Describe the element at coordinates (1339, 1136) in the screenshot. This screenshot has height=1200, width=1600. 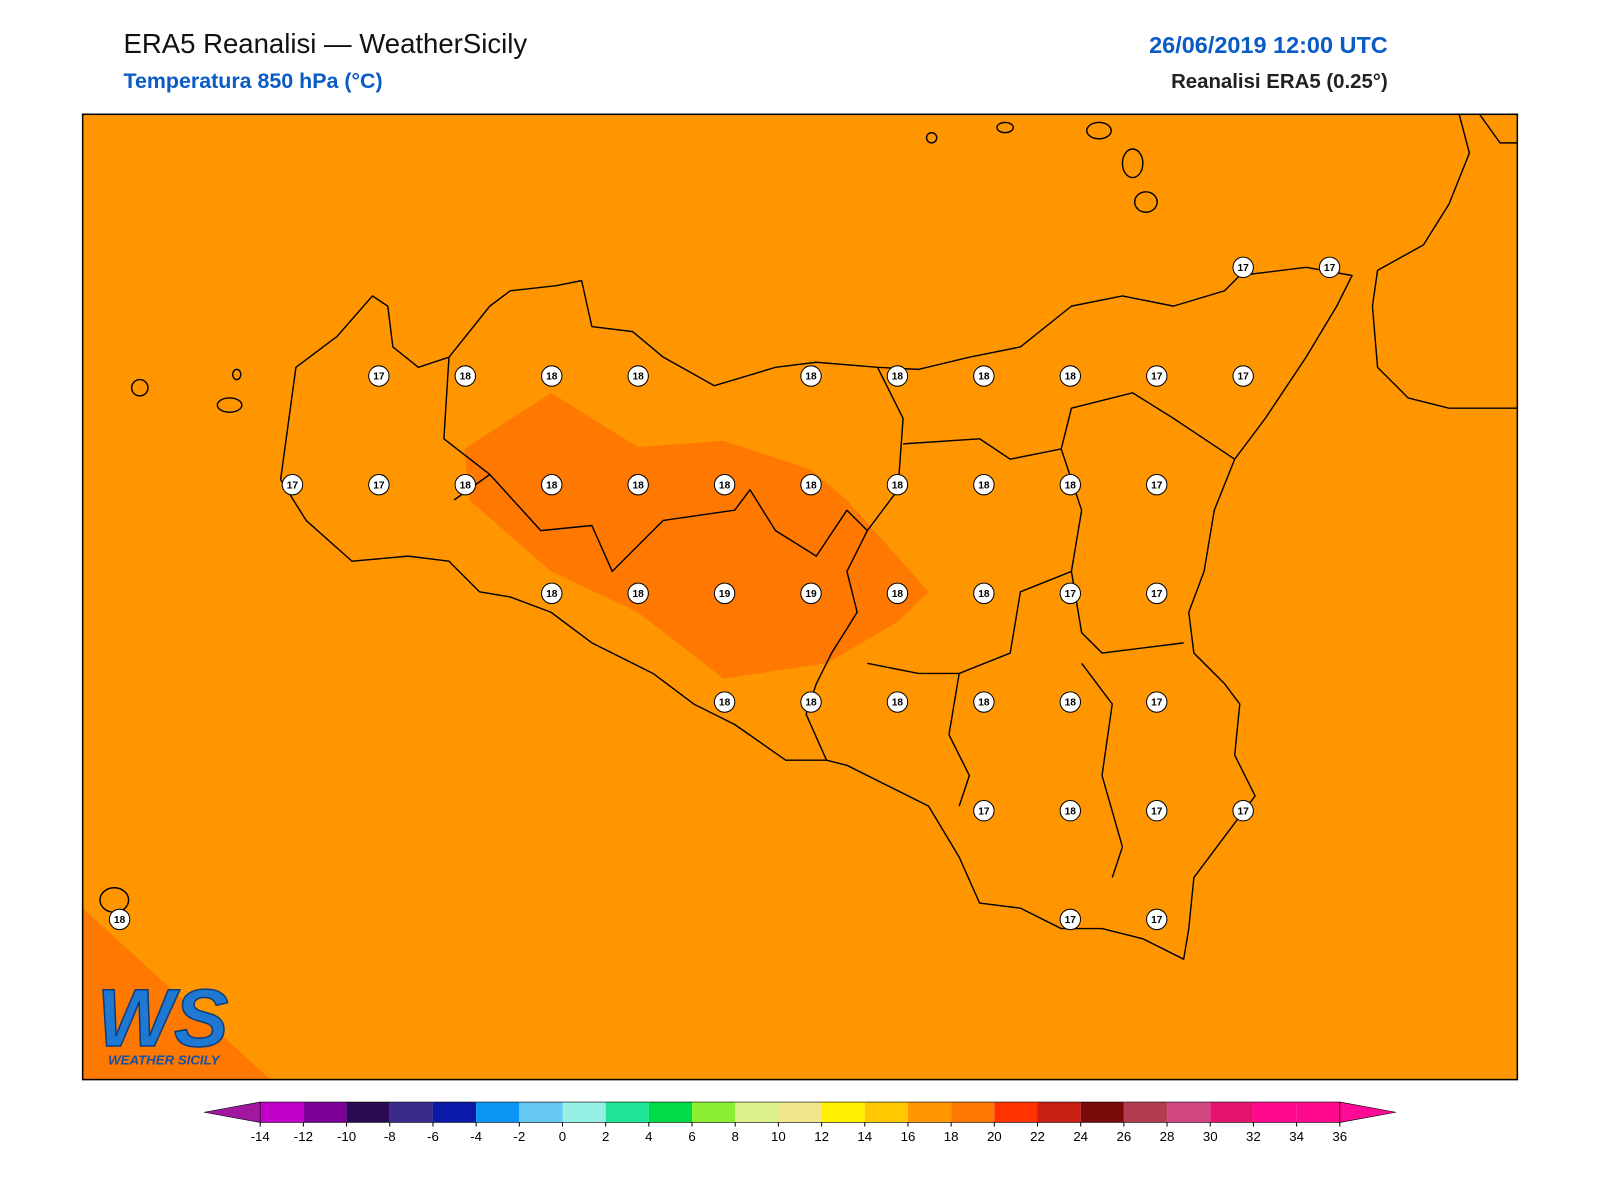
I see `colorbar-tick-label: 36` at that location.